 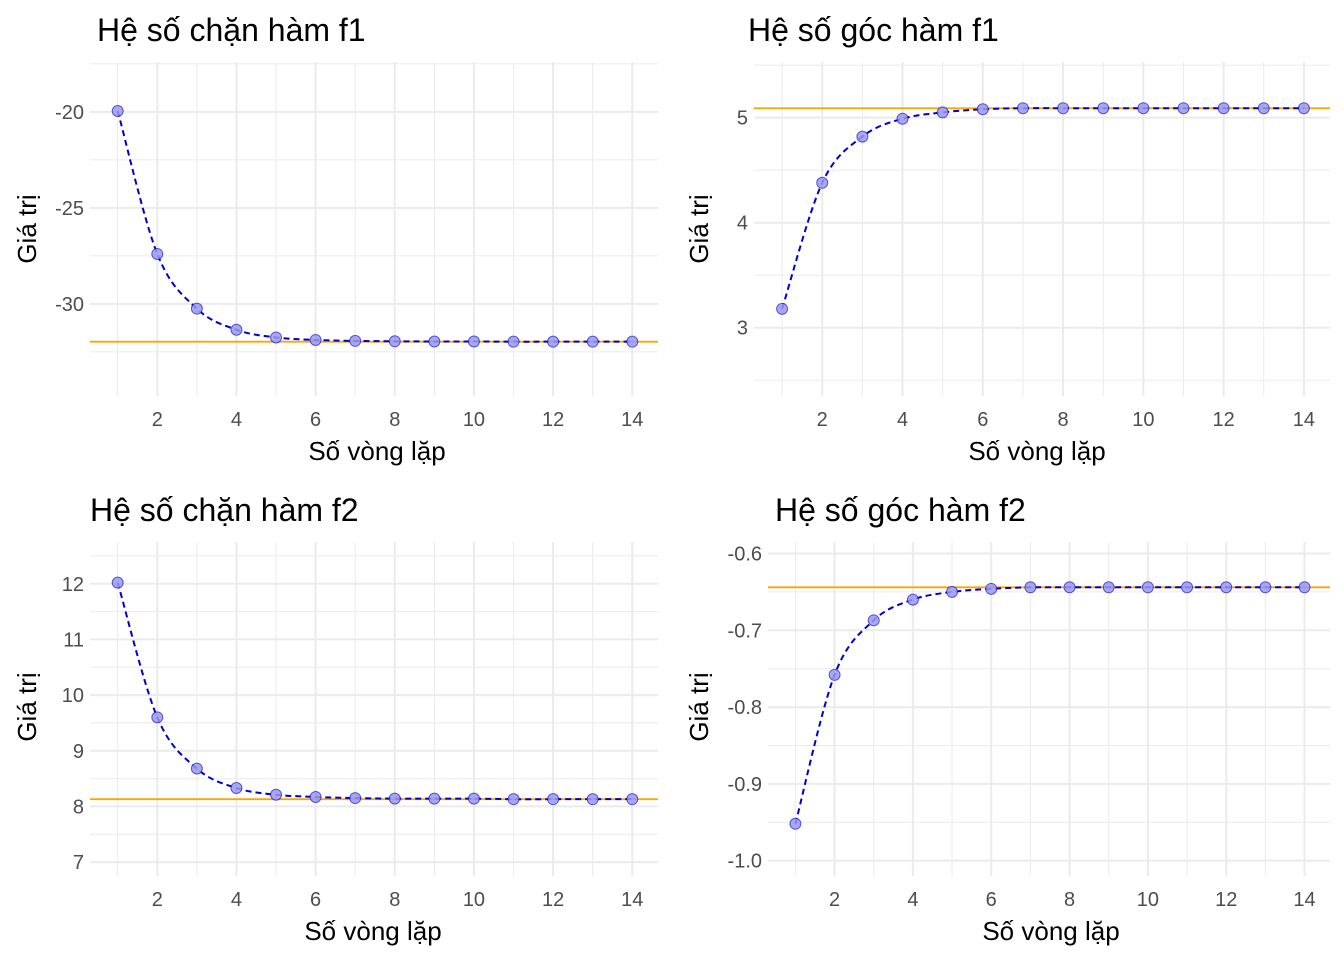 I want to click on y-tick-label: -0.7, so click(x=745, y=631).